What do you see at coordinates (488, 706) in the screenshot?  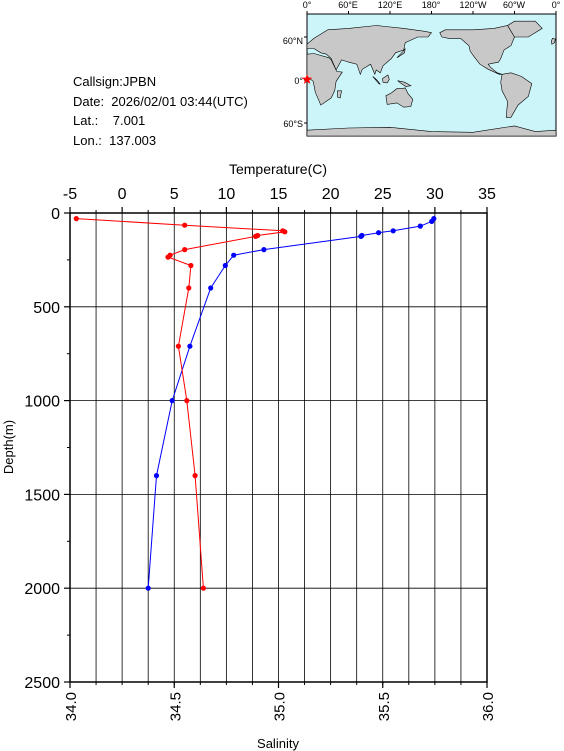 I see `salinity-tick-label: 36.0` at bounding box center [488, 706].